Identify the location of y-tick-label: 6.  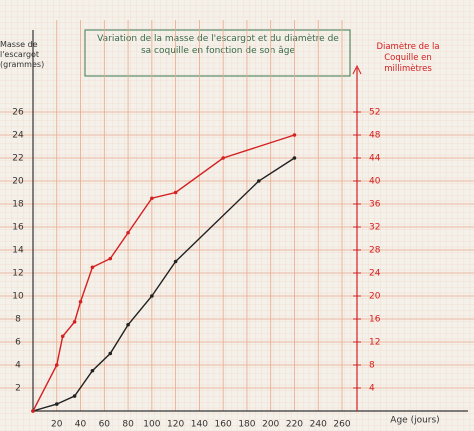
(18, 343).